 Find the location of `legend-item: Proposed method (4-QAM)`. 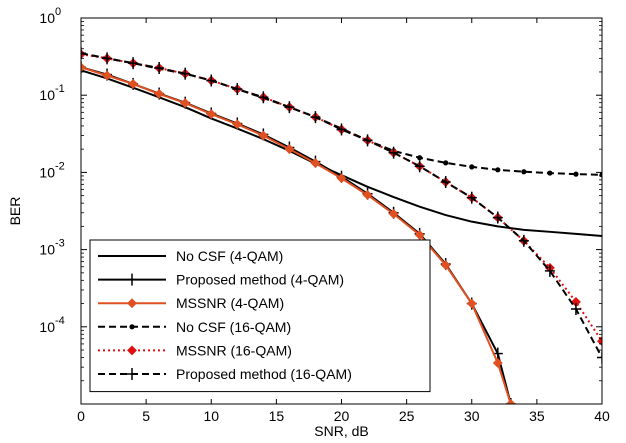

legend-item: Proposed method (4-QAM) is located at coordinates (221, 280).